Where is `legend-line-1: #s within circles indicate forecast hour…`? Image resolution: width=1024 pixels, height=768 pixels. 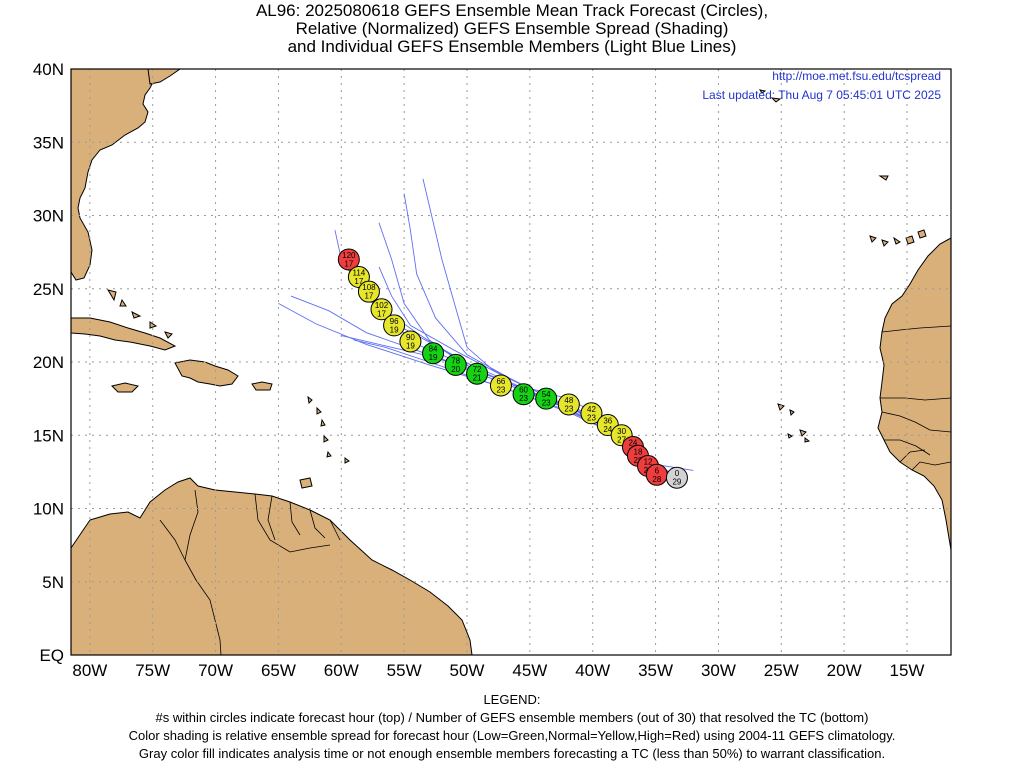
legend-line-1: #s within circles indicate forecast hour… is located at coordinates (512, 717).